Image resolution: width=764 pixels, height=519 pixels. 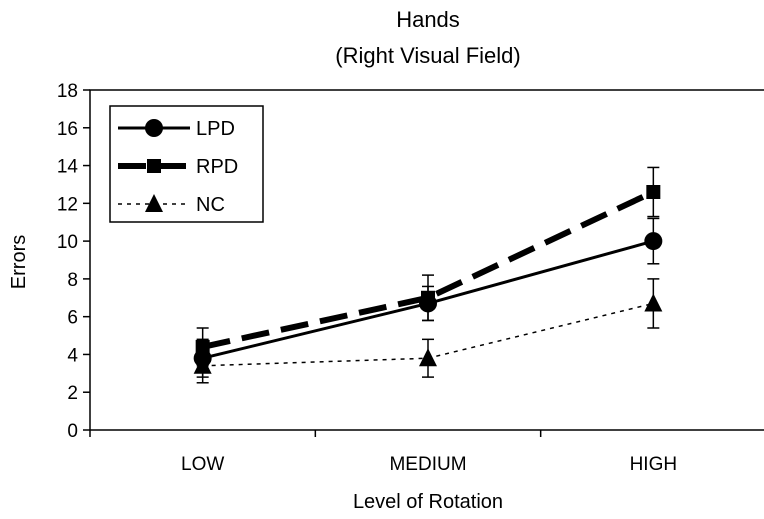 I want to click on x-axis: LOW MEDIUM HIGH, so click(x=383, y=452).